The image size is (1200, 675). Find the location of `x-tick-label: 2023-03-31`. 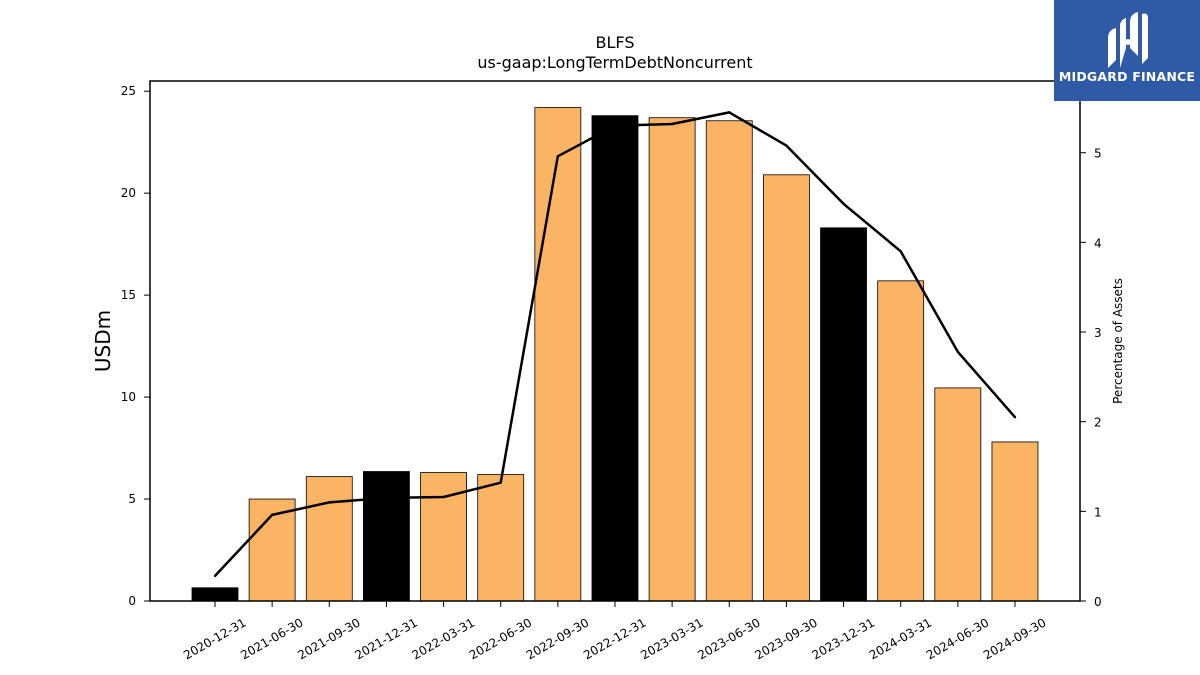

x-tick-label: 2023-03-31 is located at coordinates (671, 638).